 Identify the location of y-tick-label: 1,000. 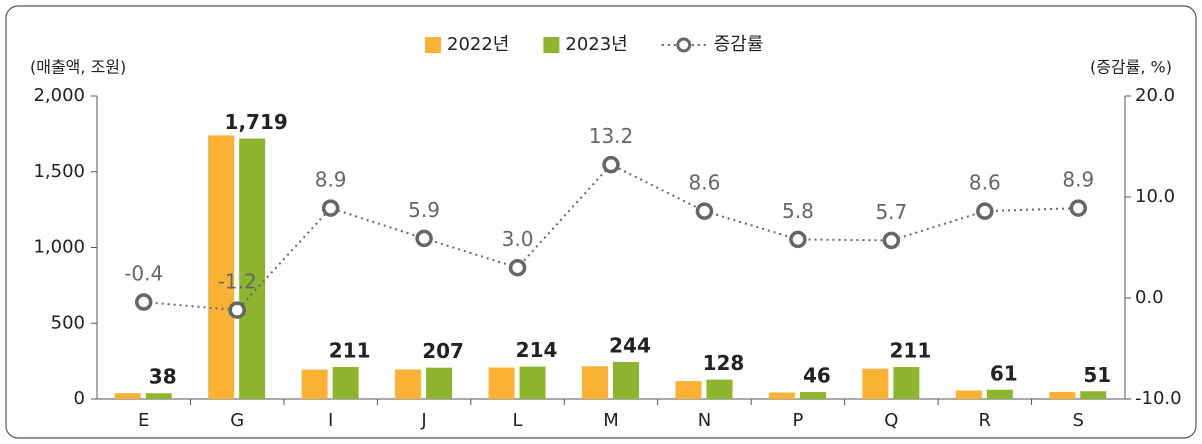
(59, 247).